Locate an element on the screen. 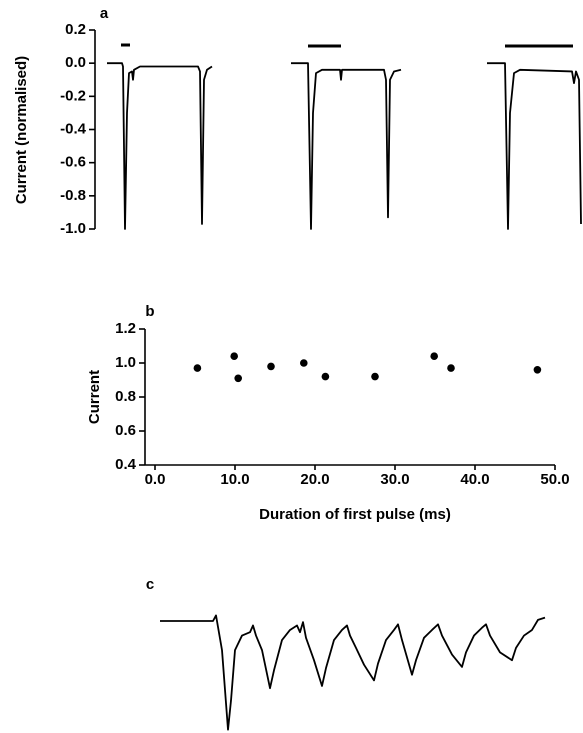 This screenshot has height=733, width=583. y-tick-label: -0.4 is located at coordinates (73, 128).